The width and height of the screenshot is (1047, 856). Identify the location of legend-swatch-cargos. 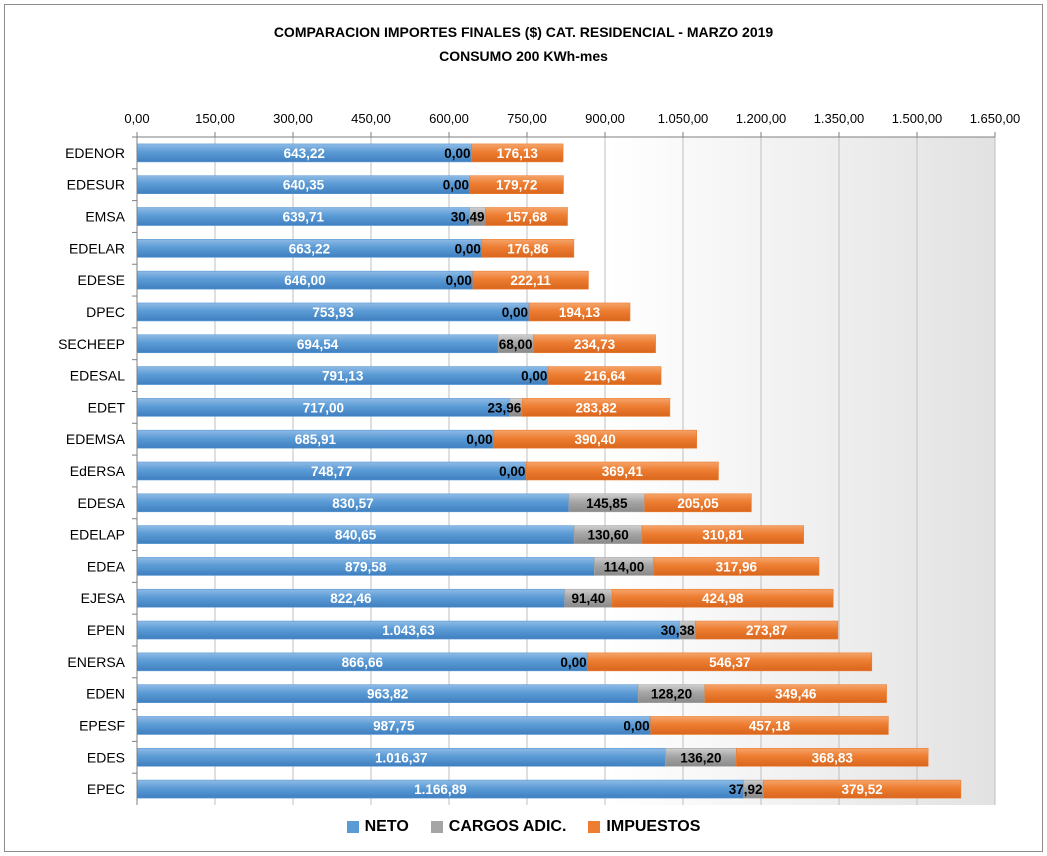
(436, 827).